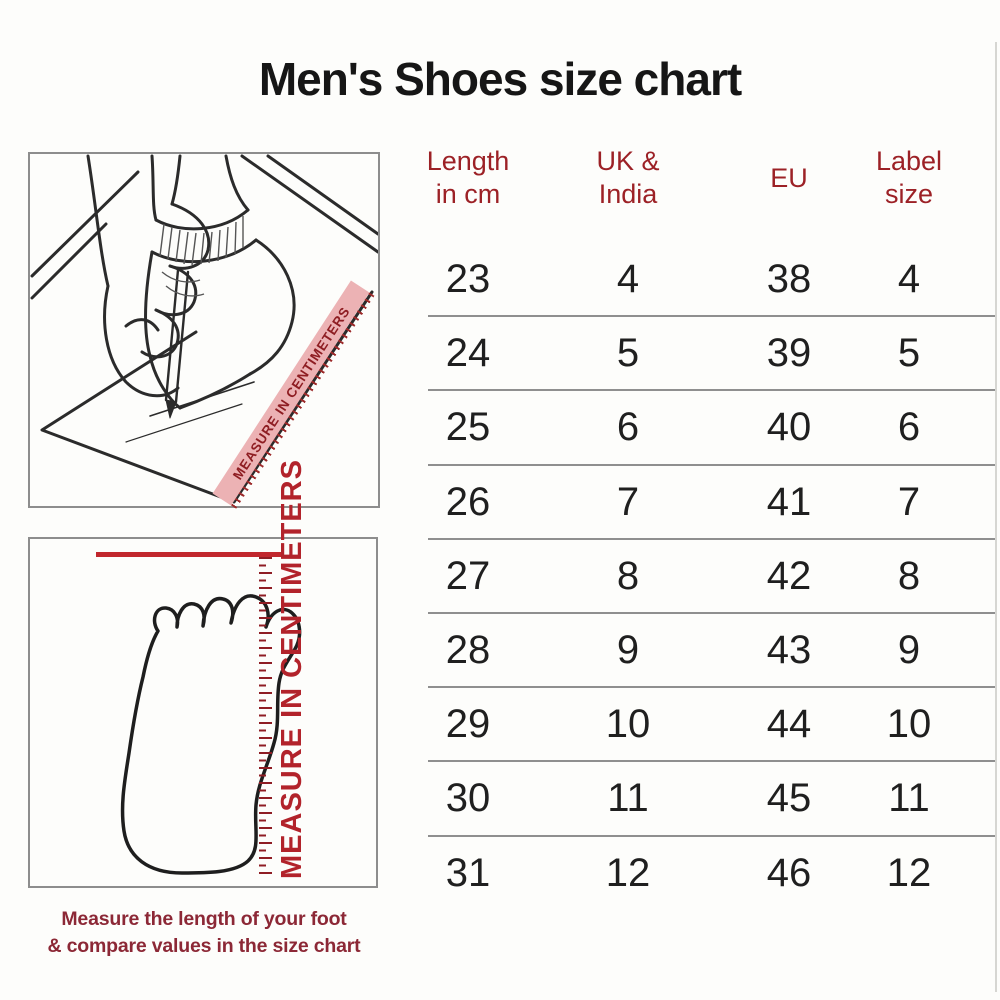 The height and width of the screenshot is (1000, 1000). What do you see at coordinates (789, 575) in the screenshot?
I see `cell-eu: 42` at bounding box center [789, 575].